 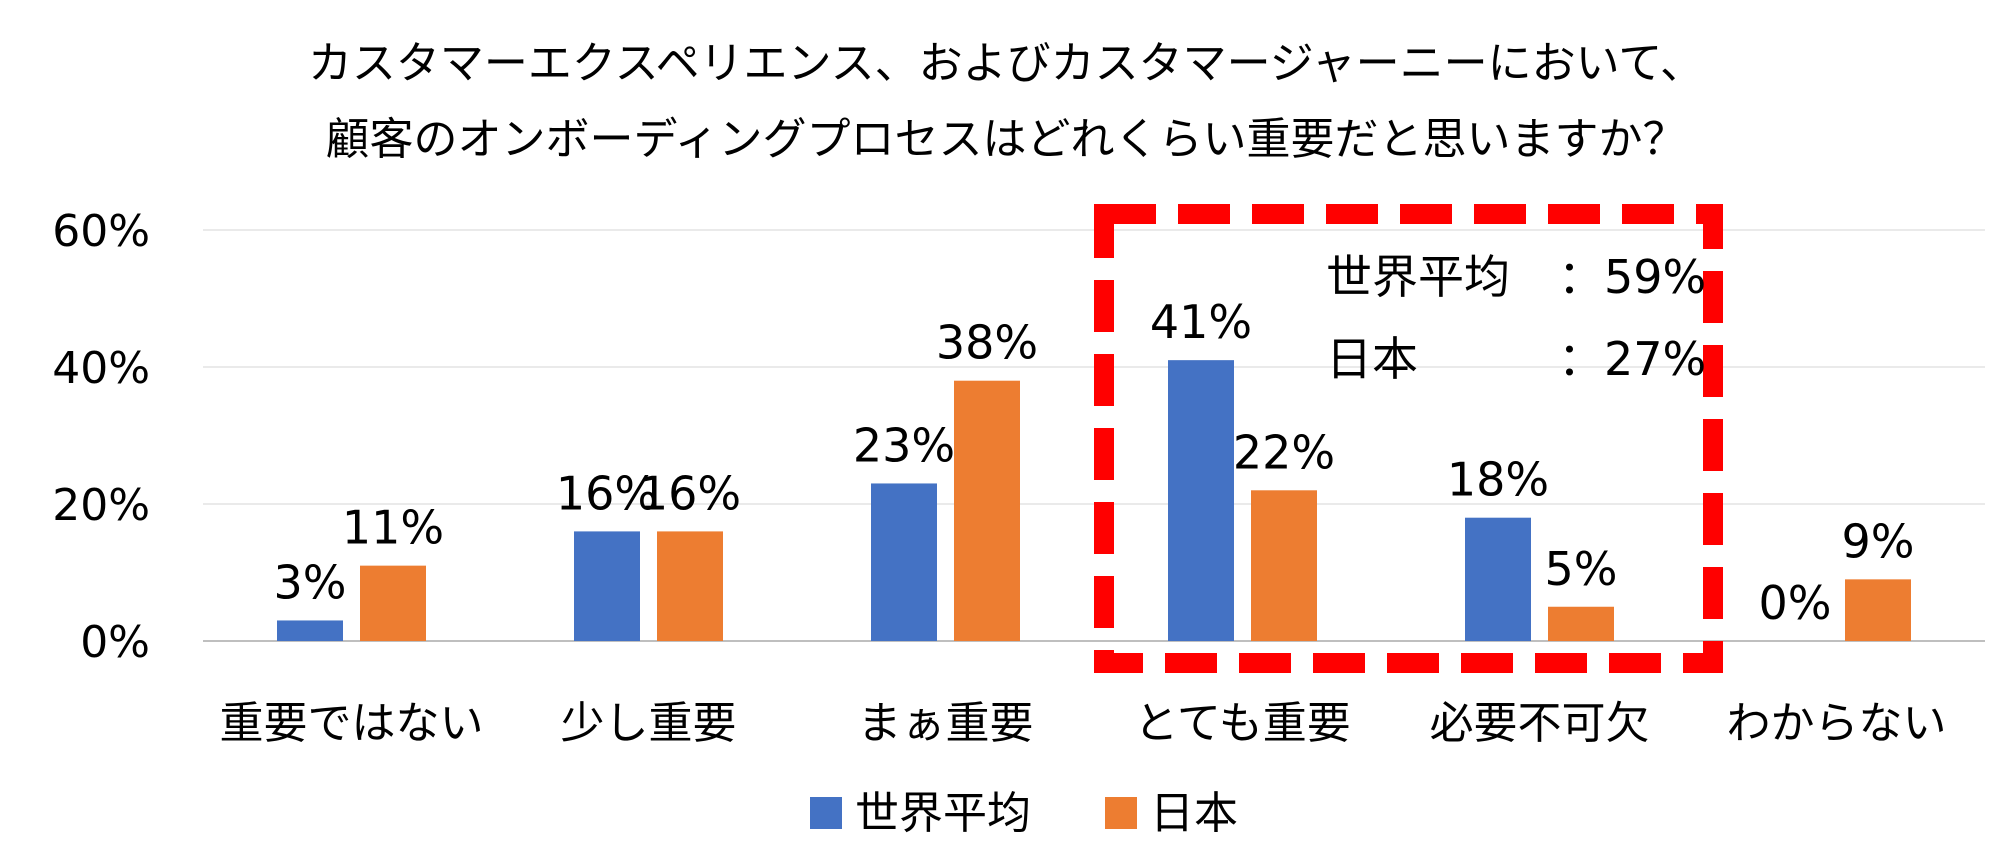 What do you see at coordinates (904, 445) in the screenshot?
I see `data-label: 23%` at bounding box center [904, 445].